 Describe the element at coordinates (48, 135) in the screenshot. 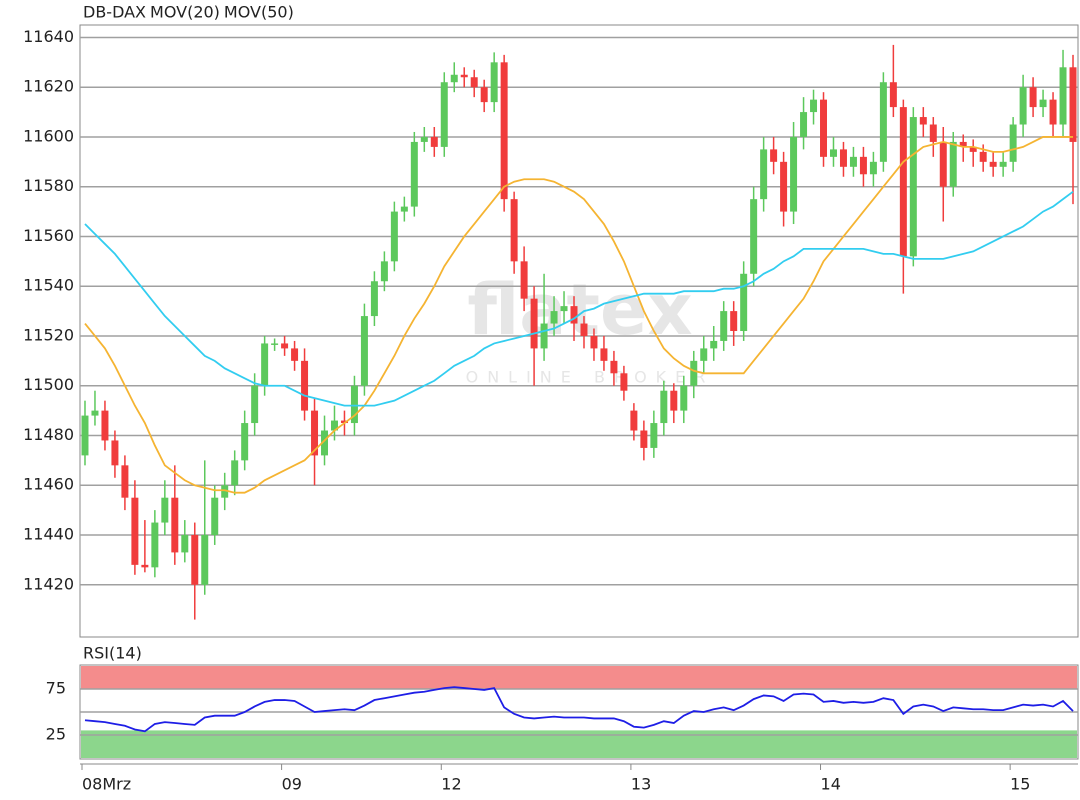

I see `y-tick-label: 11600` at that location.